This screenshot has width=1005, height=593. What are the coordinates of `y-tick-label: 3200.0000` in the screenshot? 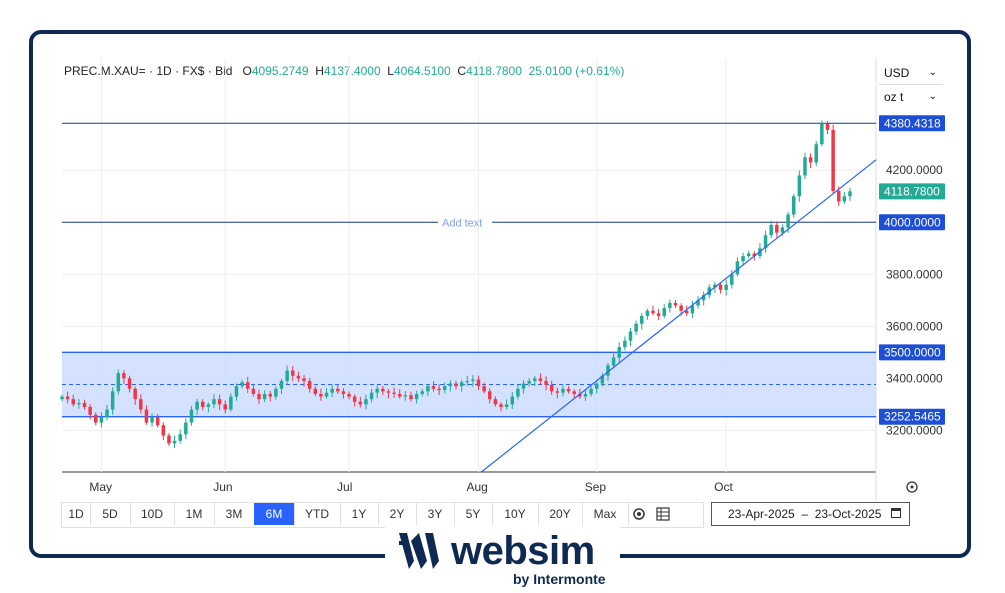 It's located at (914, 430).